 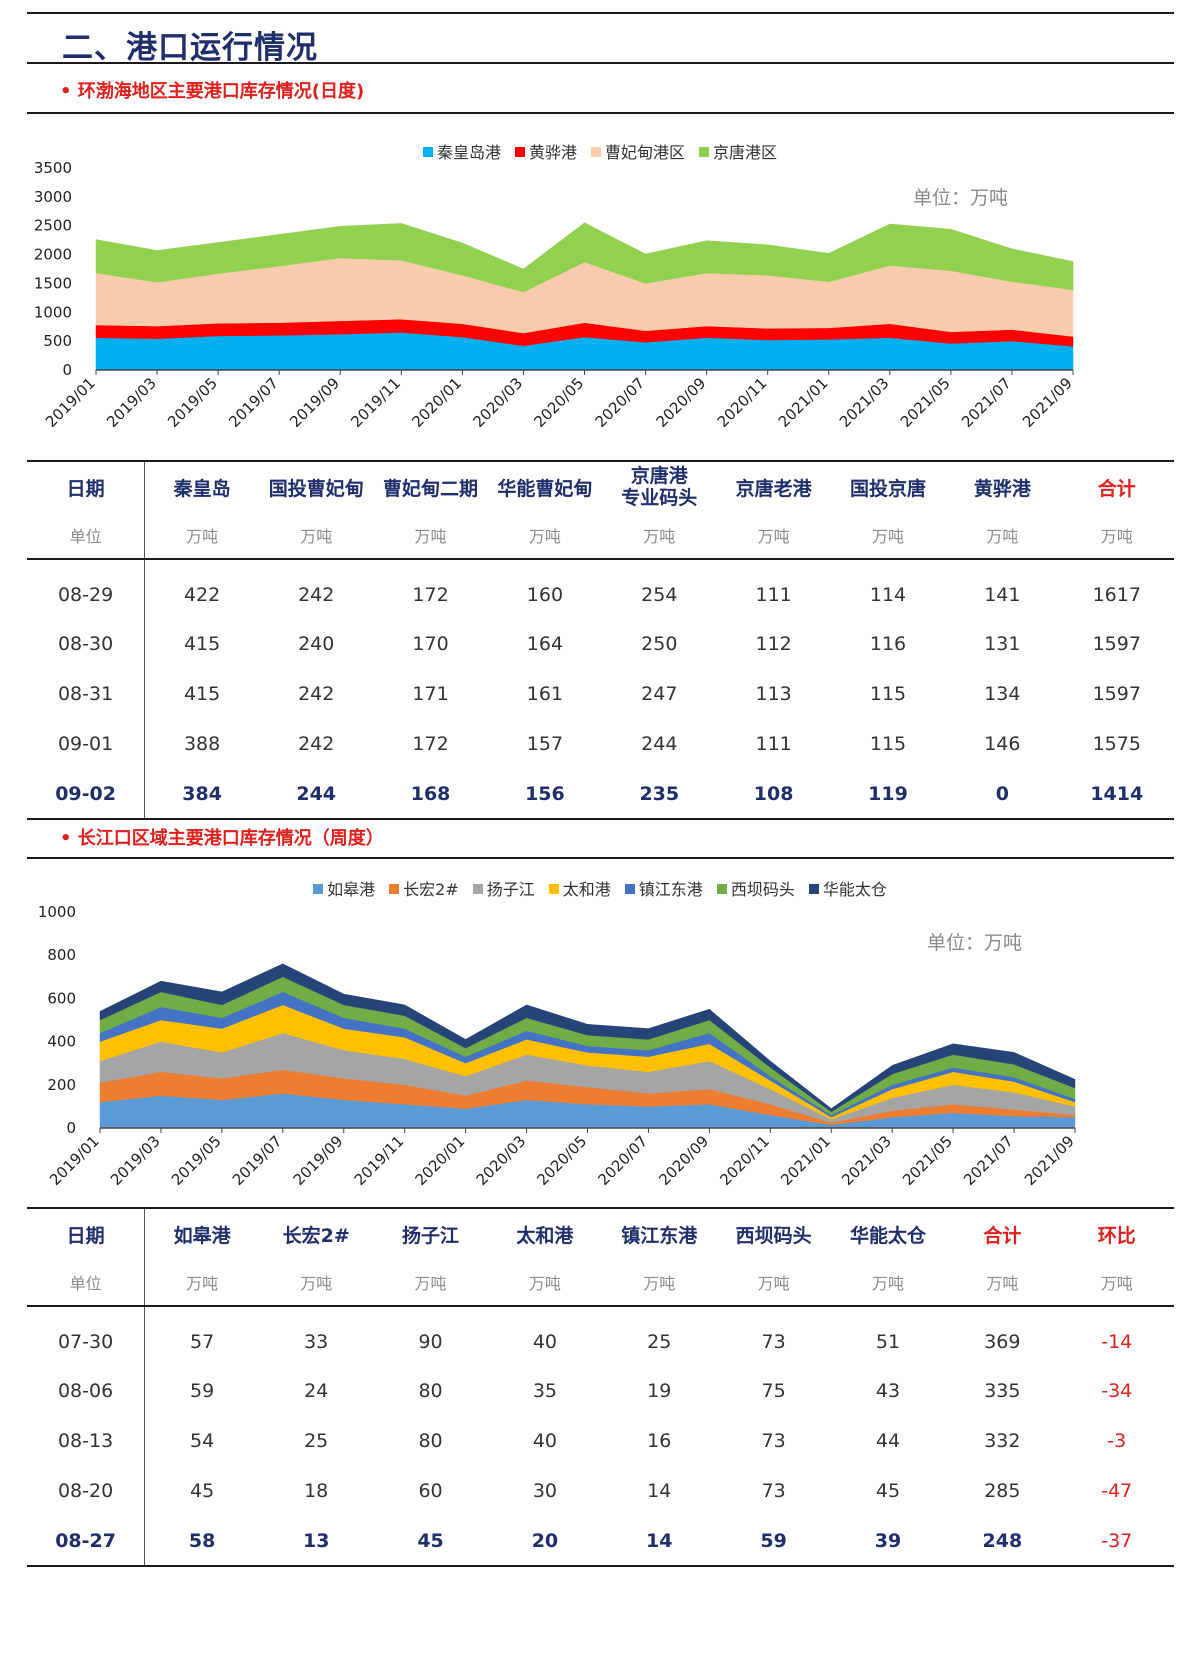 I want to click on table1-cell: 161, so click(x=545, y=694).